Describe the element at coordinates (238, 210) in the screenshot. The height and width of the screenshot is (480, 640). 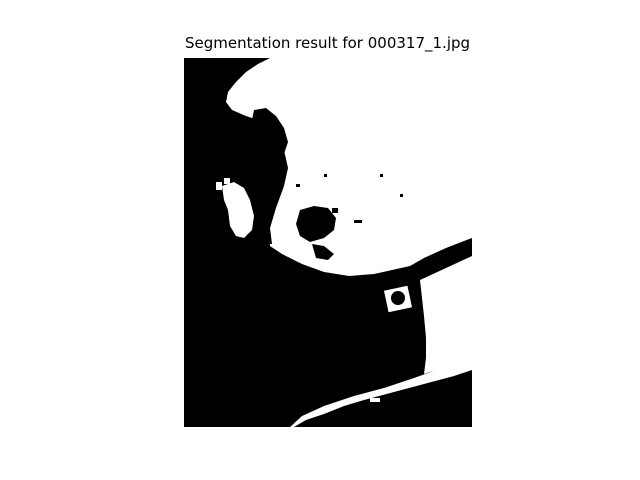
I see `mask-ear-specks` at that location.